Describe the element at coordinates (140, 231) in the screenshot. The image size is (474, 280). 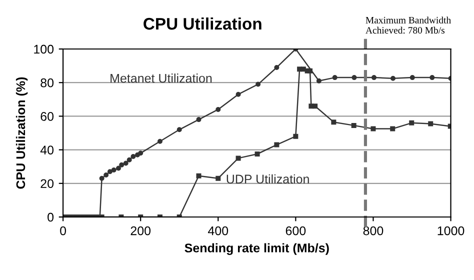
I see `x-tick-label: 200` at that location.